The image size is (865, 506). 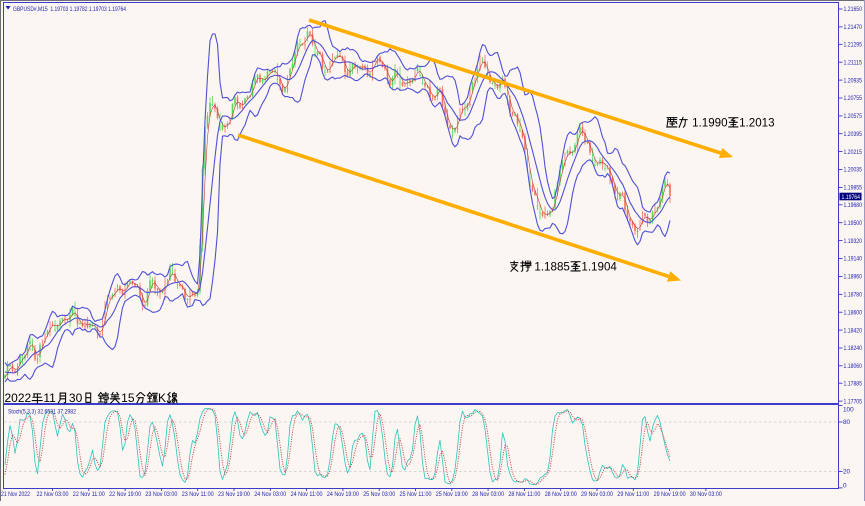 I want to click on svg-text: 1.19140, so click(x=853, y=259).